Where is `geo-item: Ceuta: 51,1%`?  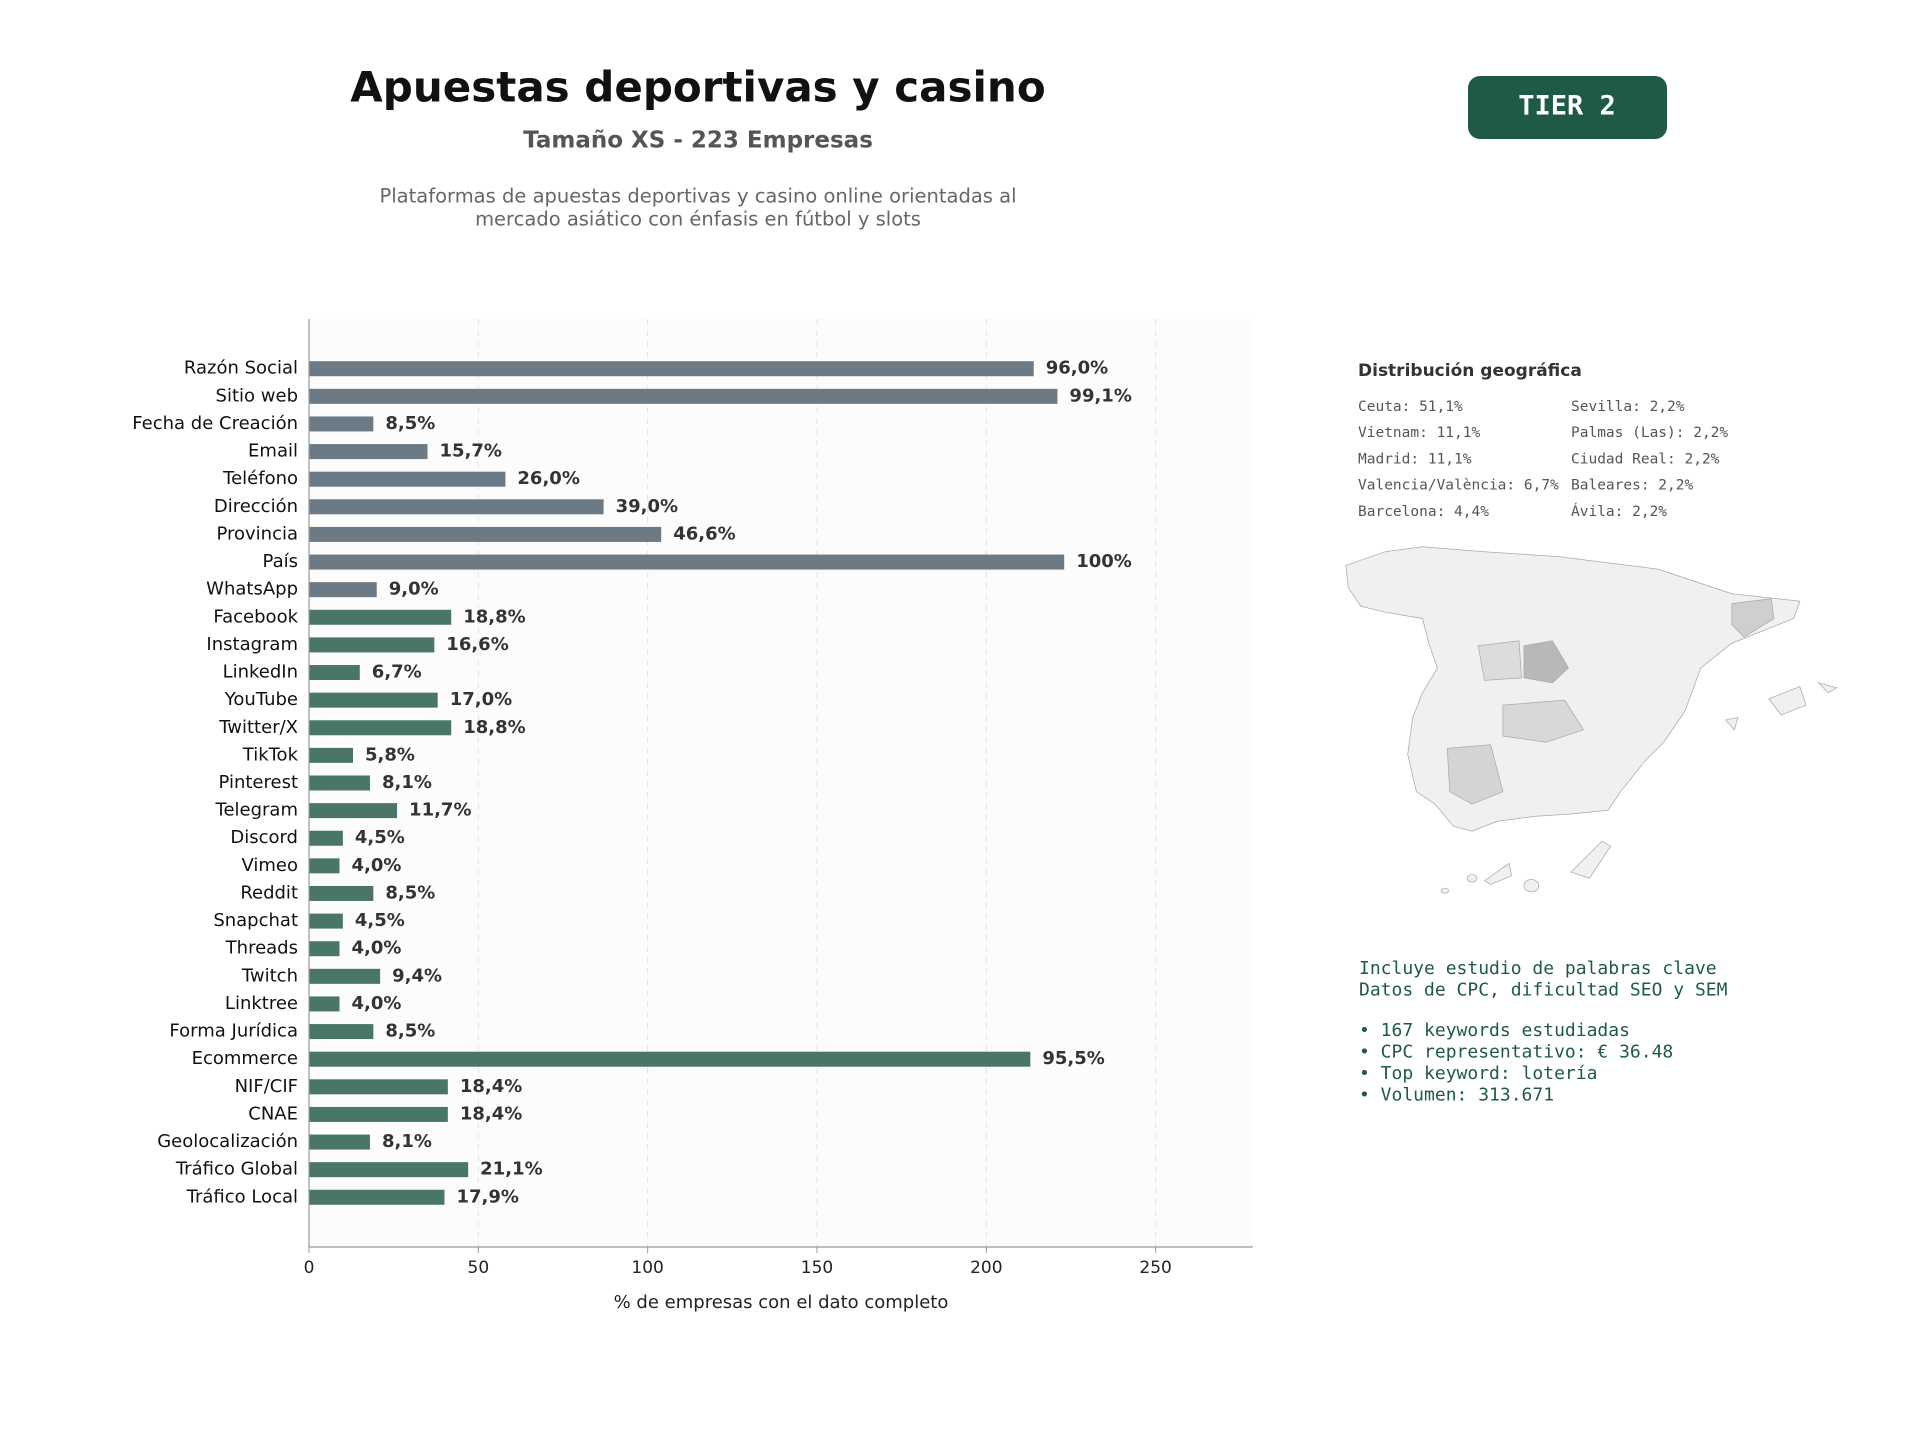 geo-item: Ceuta: 51,1% is located at coordinates (1410, 407).